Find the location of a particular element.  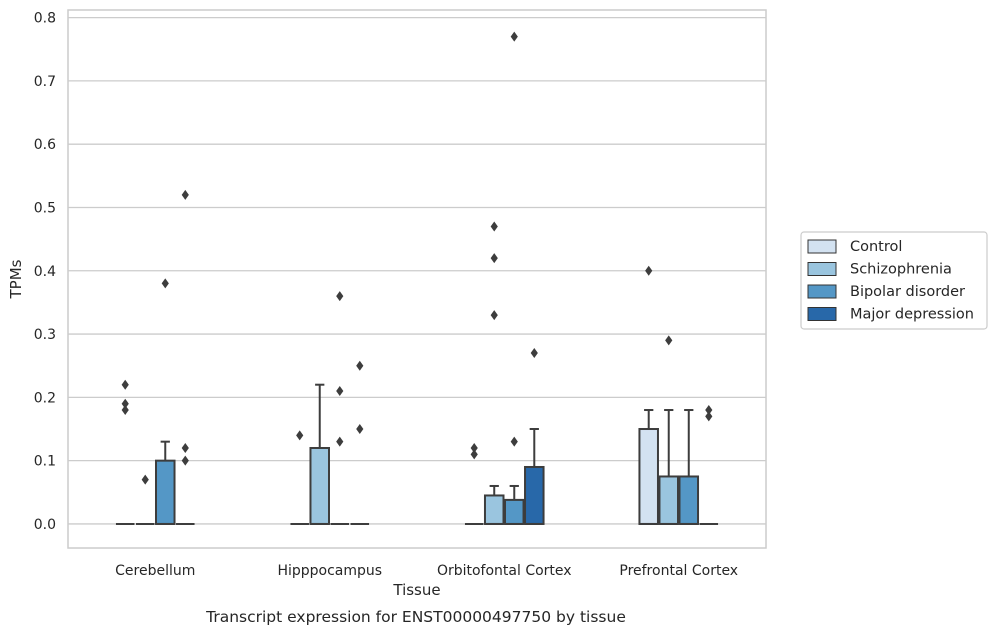

legend-entry: Schizophrenia is located at coordinates (901, 270).